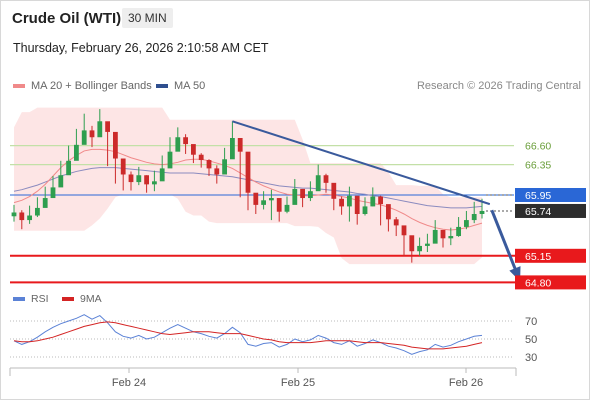  I want to click on legend-rsi-ma: 9MA, so click(82, 299).